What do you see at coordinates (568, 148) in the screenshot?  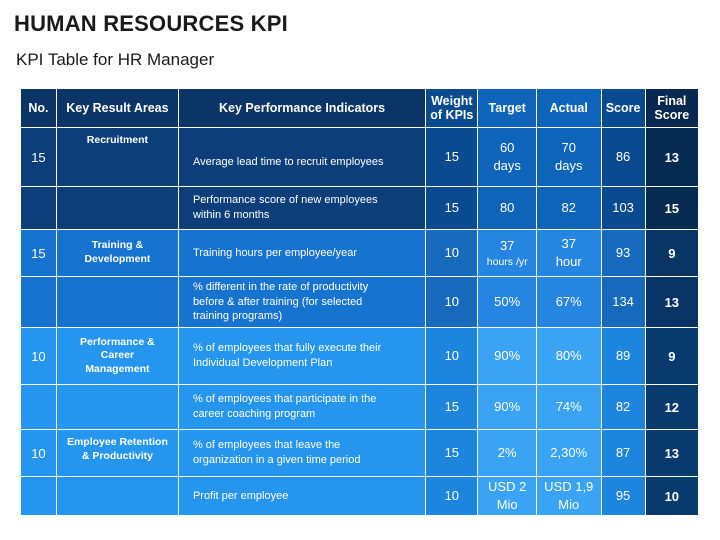 I see `actual-line: 70` at bounding box center [568, 148].